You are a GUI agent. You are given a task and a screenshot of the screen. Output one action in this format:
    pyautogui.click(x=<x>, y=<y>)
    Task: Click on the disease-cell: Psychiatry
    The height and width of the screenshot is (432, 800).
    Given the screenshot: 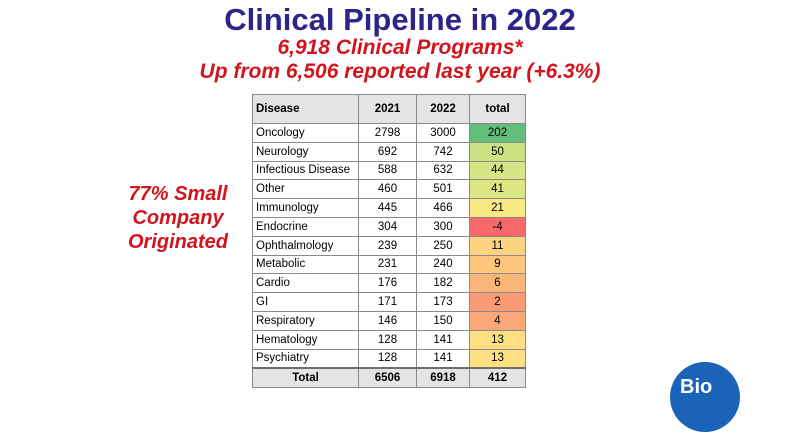 What is the action you would take?
    pyautogui.click(x=305, y=358)
    